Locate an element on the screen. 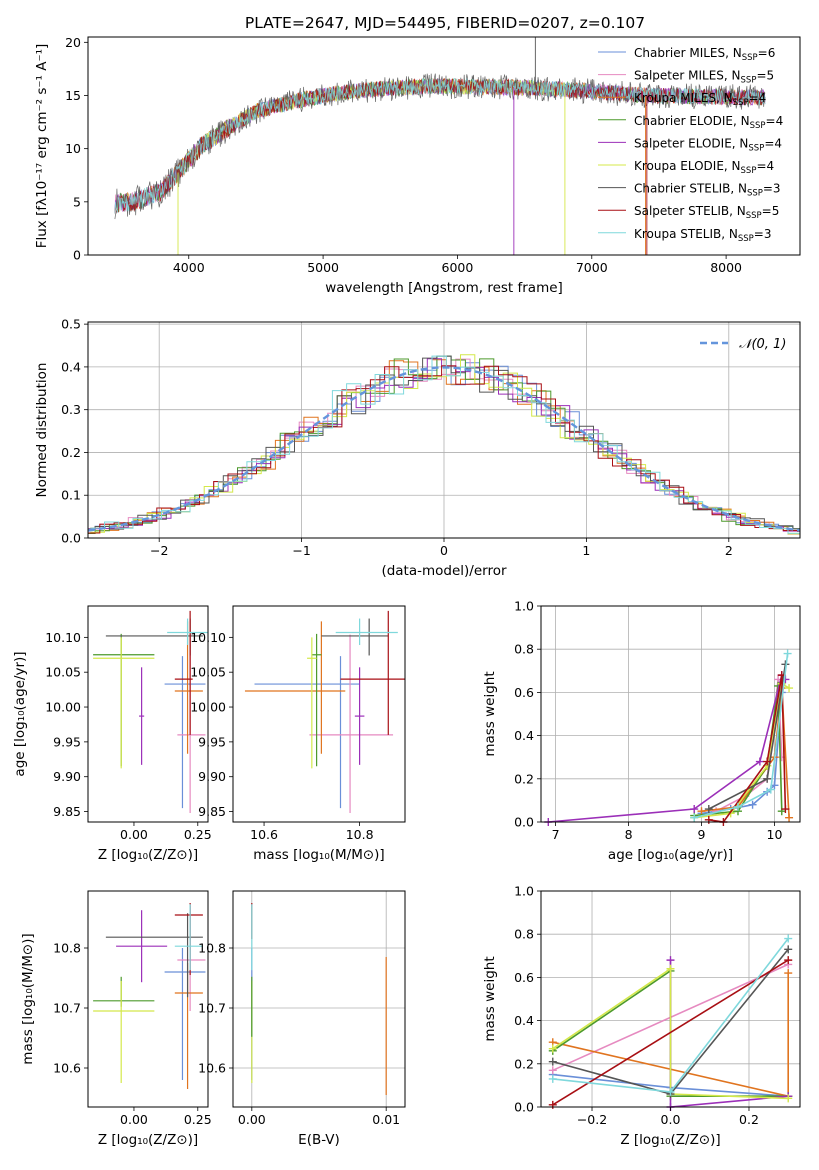  axes-frame is located at coordinates (319, 714).